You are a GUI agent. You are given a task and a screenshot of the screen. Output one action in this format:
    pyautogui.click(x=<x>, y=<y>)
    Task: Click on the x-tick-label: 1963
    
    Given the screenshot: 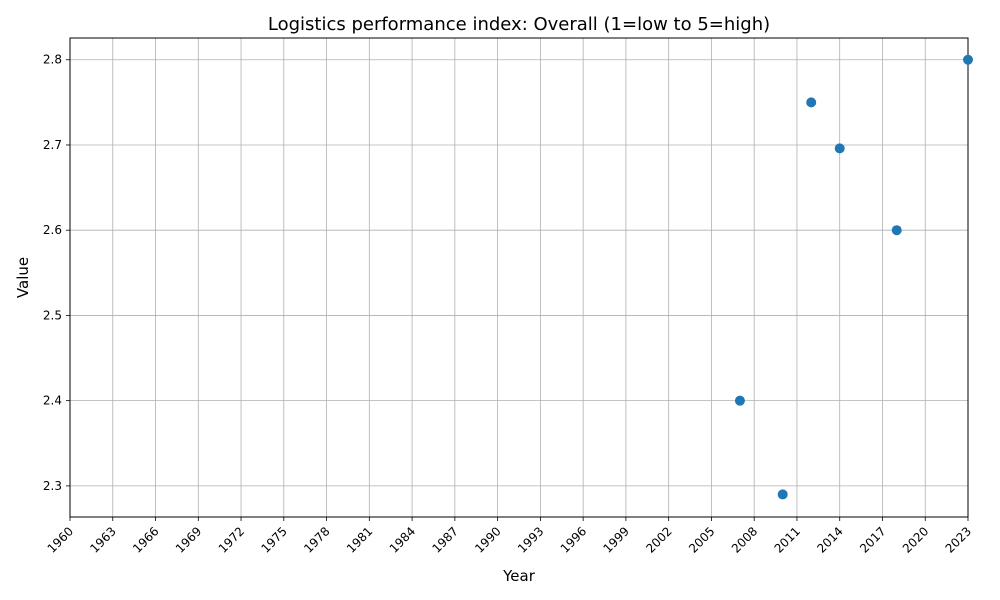 What is the action you would take?
    pyautogui.click(x=102, y=539)
    